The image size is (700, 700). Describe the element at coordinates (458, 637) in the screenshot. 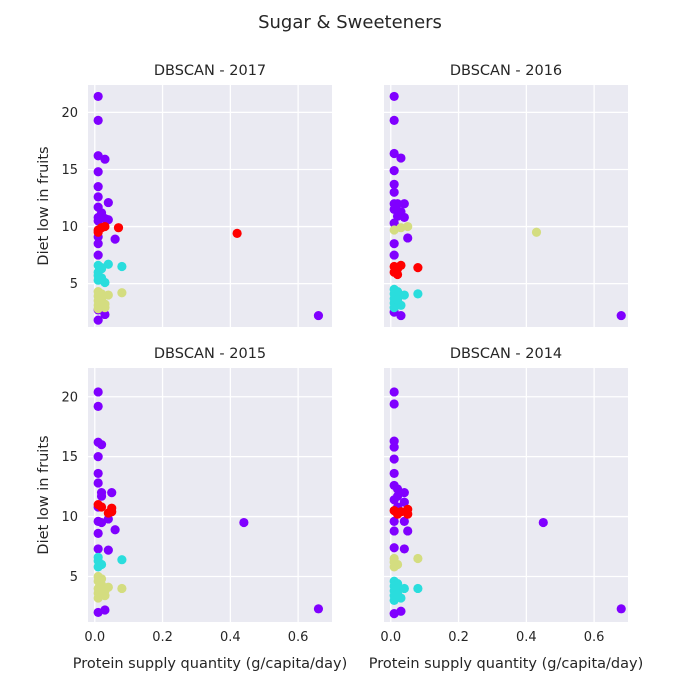

I see `x-tick-label: 0.2` at that location.